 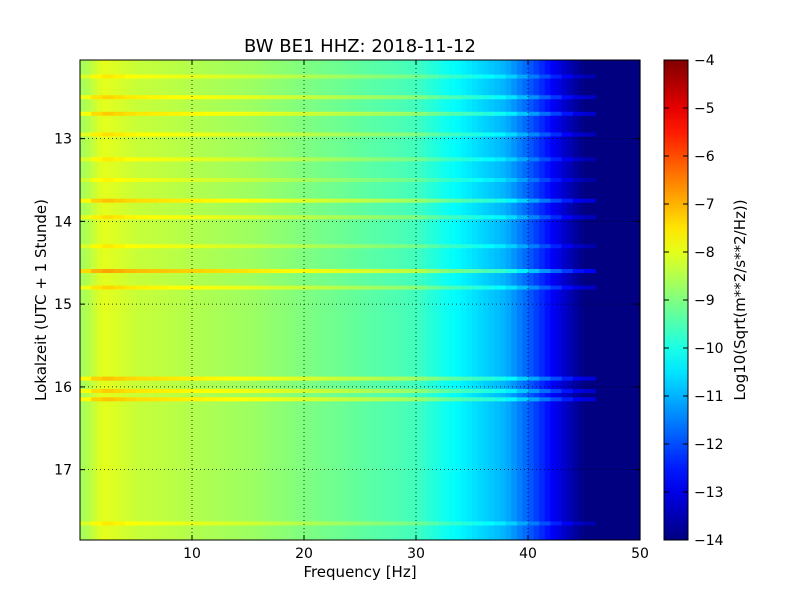 What do you see at coordinates (740, 299) in the screenshot?
I see `colorbar-label: Log10(Sqrt(m**2/s**2/Hz))` at bounding box center [740, 299].